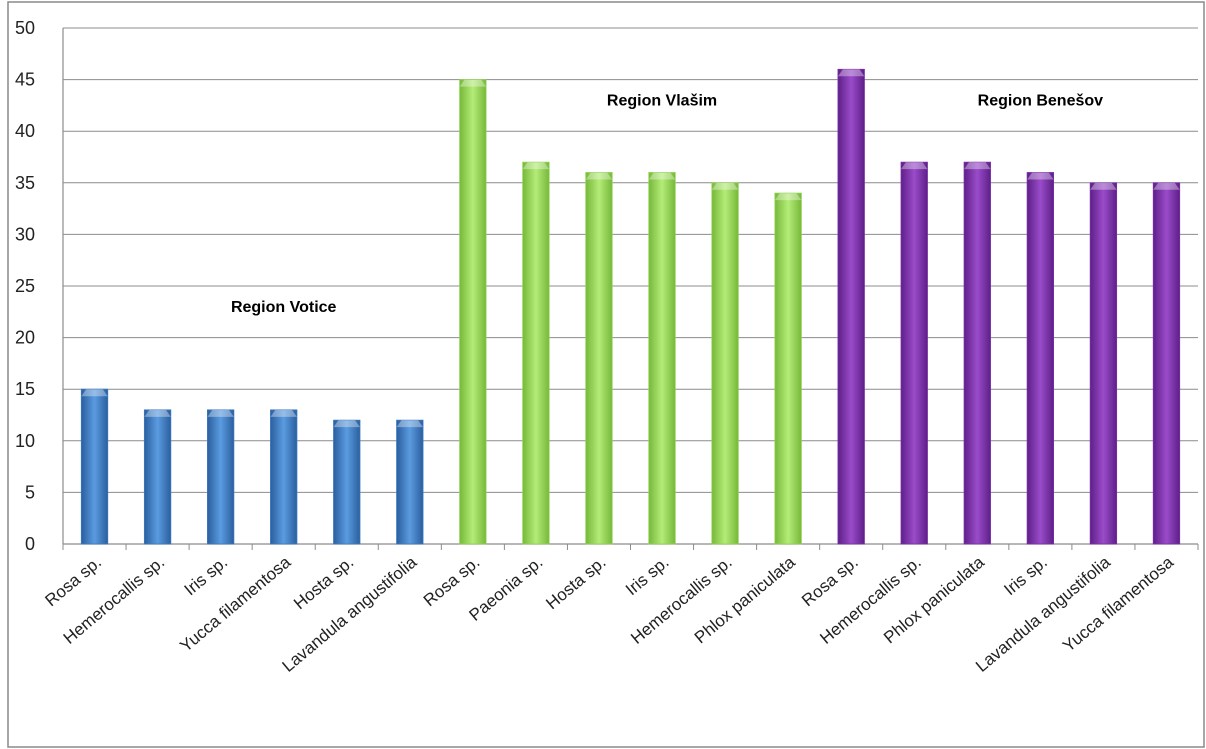 This screenshot has width=1206, height=749. I want to click on y-tick-label: 45, so click(25, 80).